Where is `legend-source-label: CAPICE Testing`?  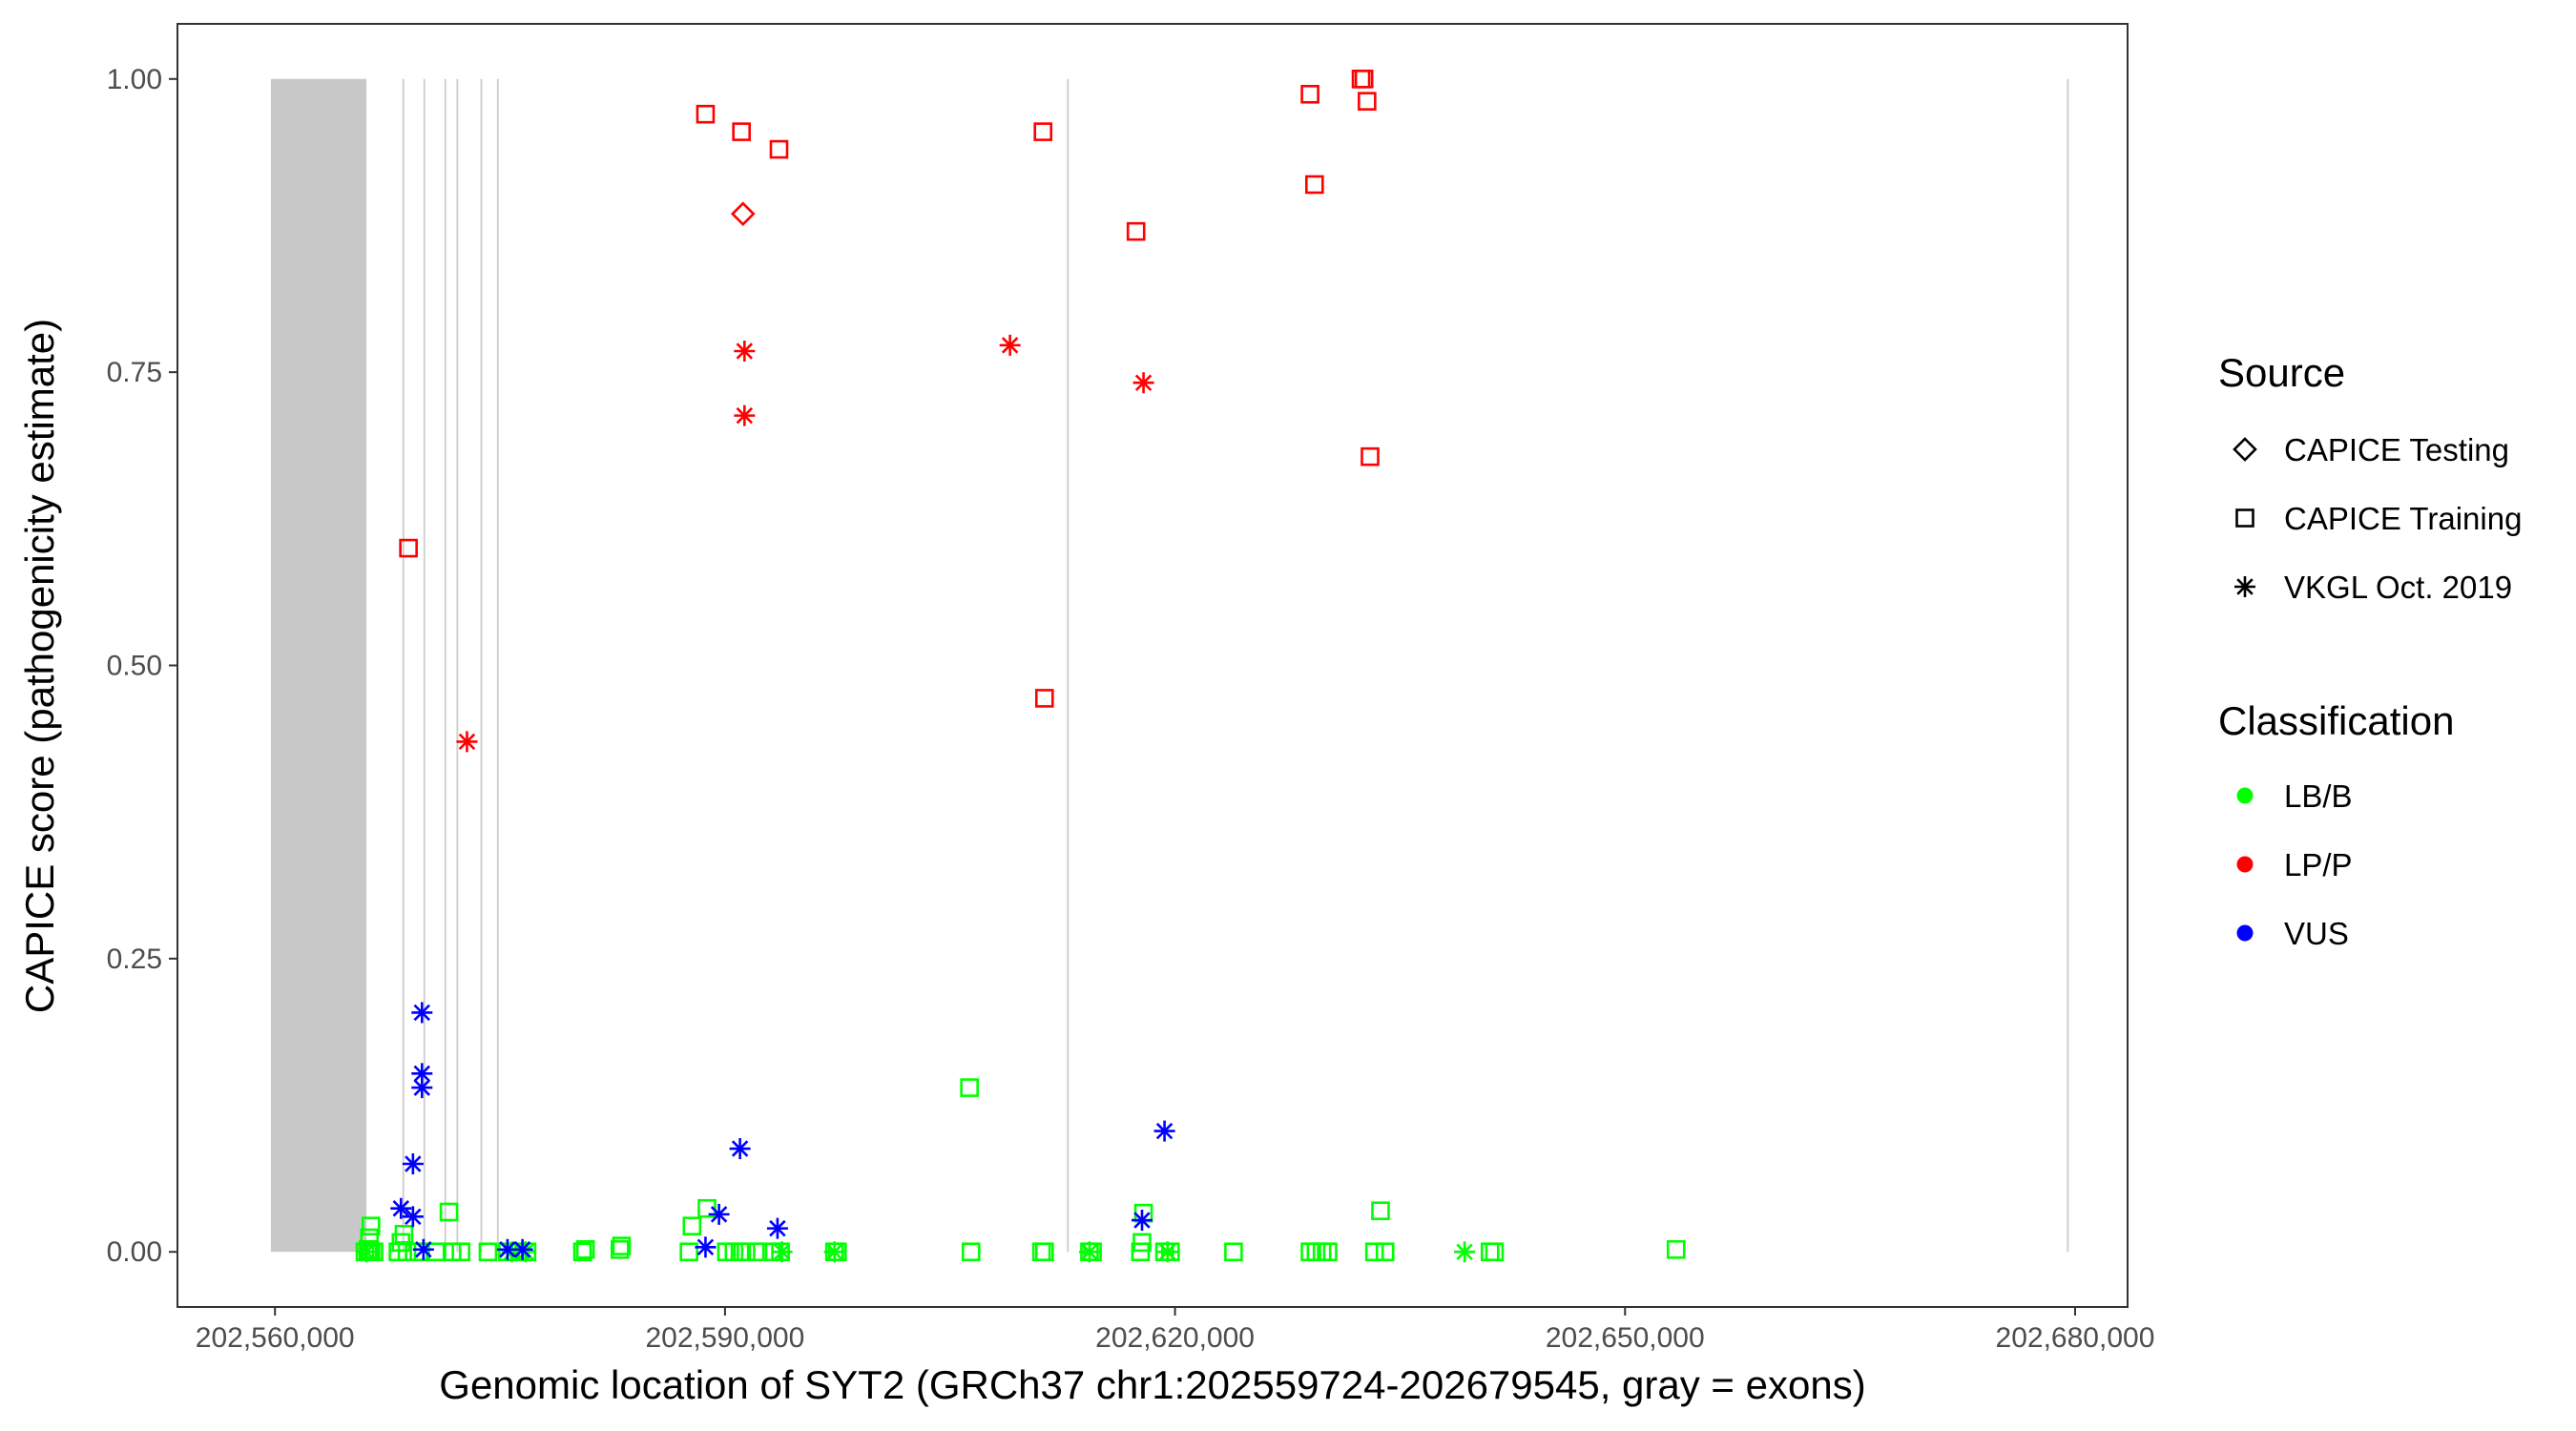 legend-source-label: CAPICE Testing is located at coordinates (2396, 449).